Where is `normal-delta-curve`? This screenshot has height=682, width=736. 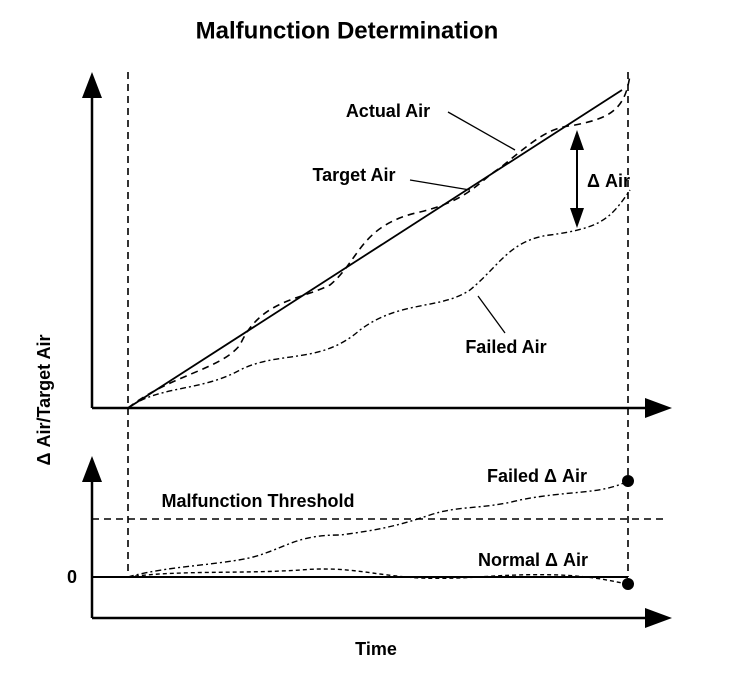 normal-delta-curve is located at coordinates (378, 576).